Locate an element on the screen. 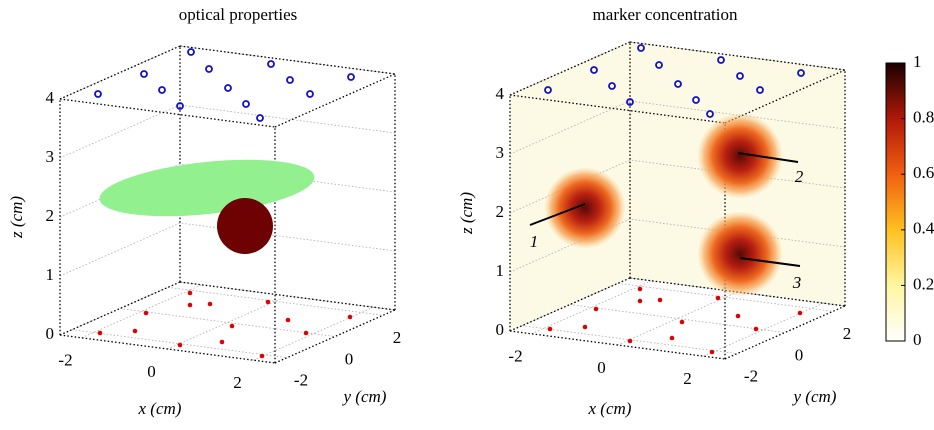  inclusion is located at coordinates (245, 226).